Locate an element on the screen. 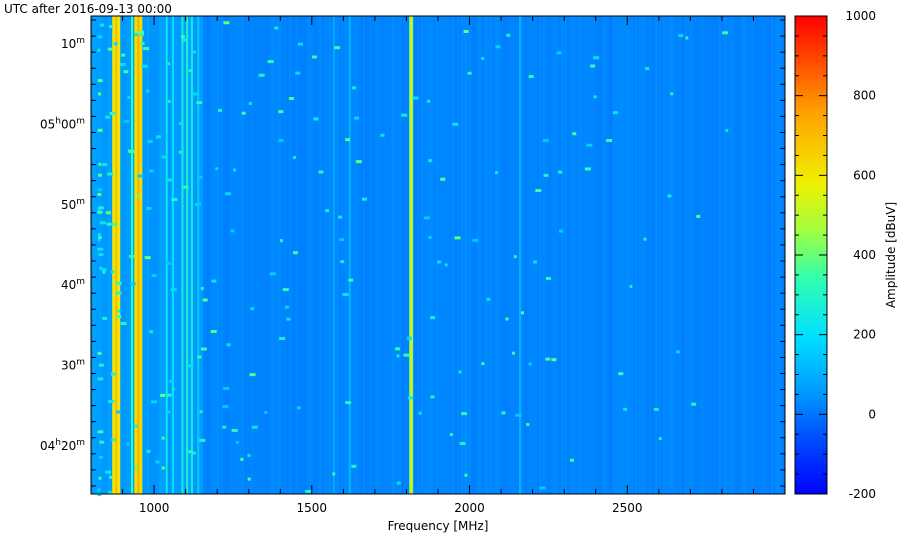 The width and height of the screenshot is (904, 539). colorbar-tick-label: 800 is located at coordinates (864, 96).